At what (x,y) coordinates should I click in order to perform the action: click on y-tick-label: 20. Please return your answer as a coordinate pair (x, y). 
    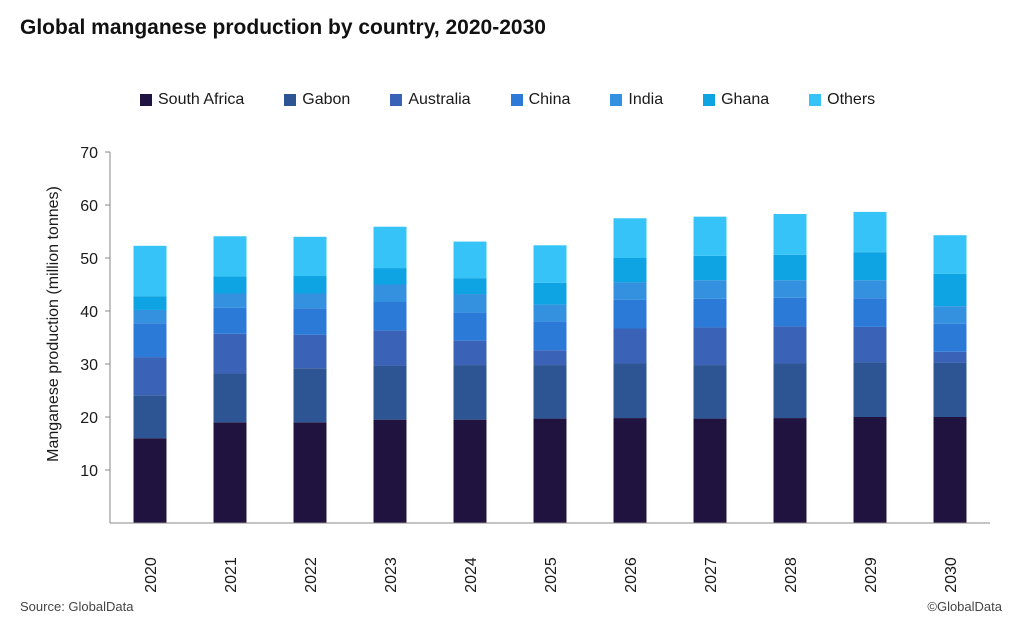
    Looking at the image, I should click on (89, 418).